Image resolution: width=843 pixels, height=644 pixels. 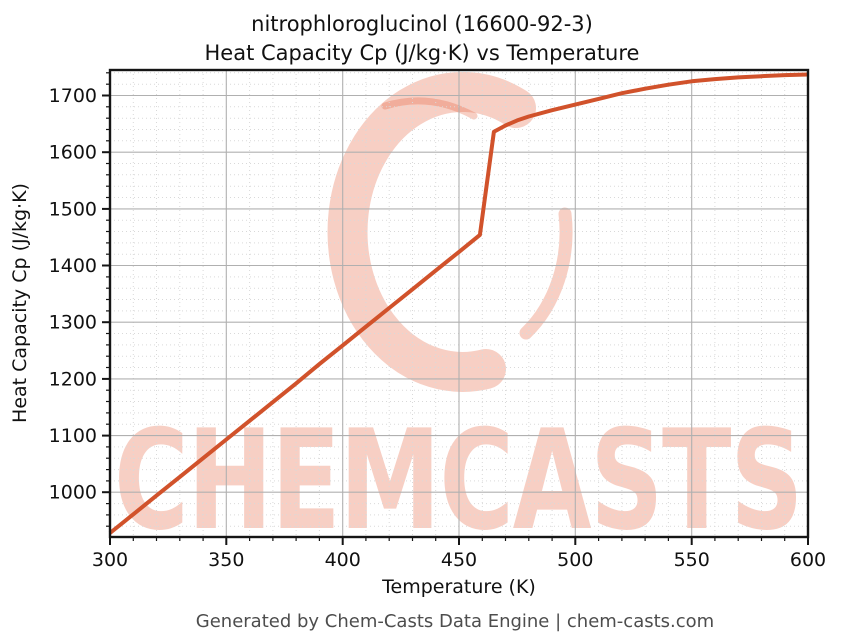 What do you see at coordinates (20, 303) in the screenshot?
I see `y-axis-label: Heat Capacity Cp (J/kg·K)` at bounding box center [20, 303].